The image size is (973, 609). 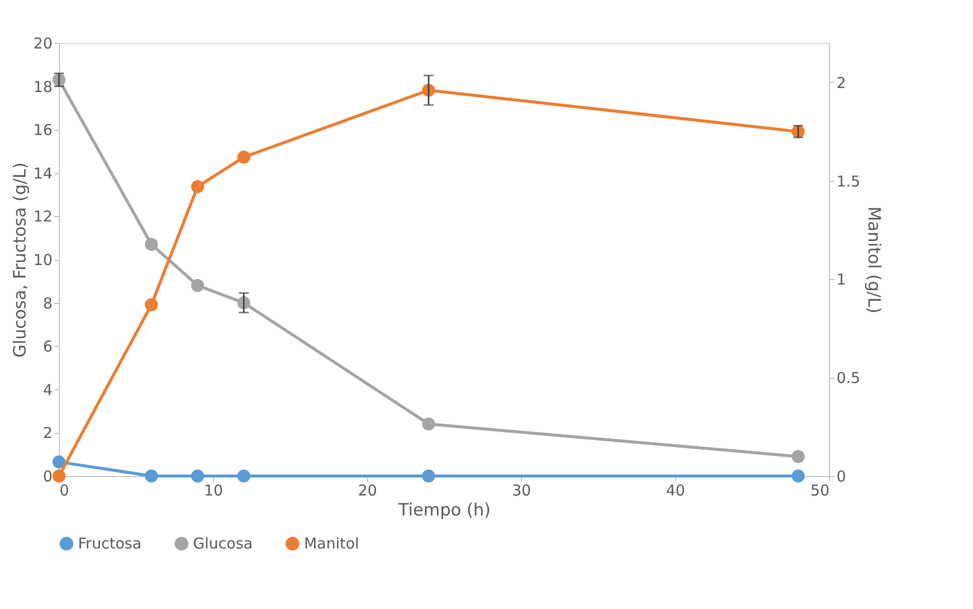 I want to click on y-axis-title: Glucosa, Fructosa (g/L), so click(x=20, y=260).